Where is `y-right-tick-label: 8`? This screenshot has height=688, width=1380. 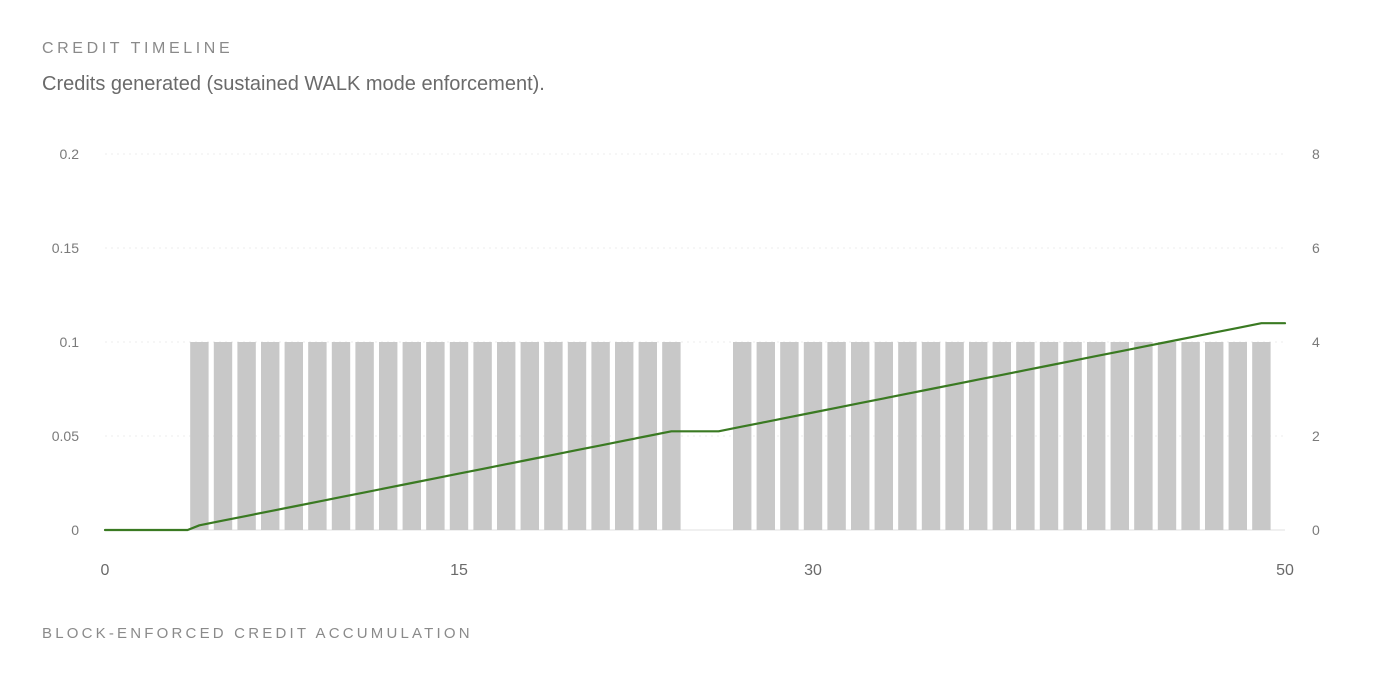 y-right-tick-label: 8 is located at coordinates (1316, 154).